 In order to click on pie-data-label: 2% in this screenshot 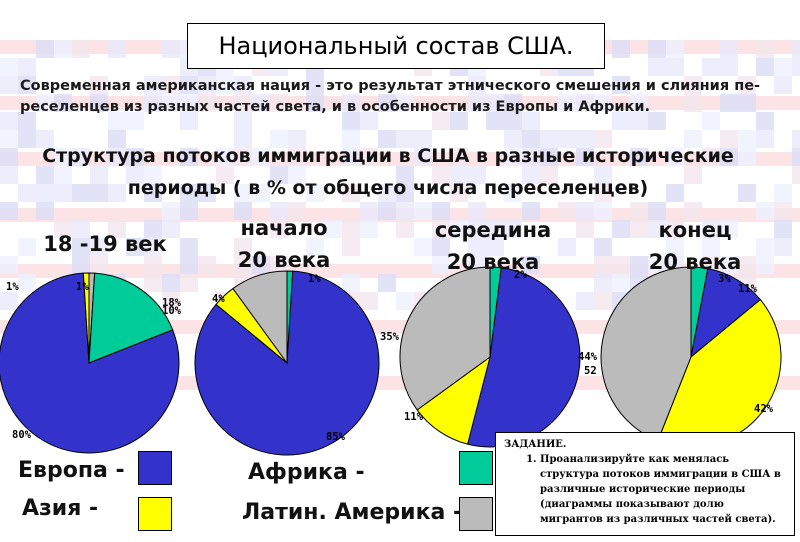, I will do `click(520, 275)`.